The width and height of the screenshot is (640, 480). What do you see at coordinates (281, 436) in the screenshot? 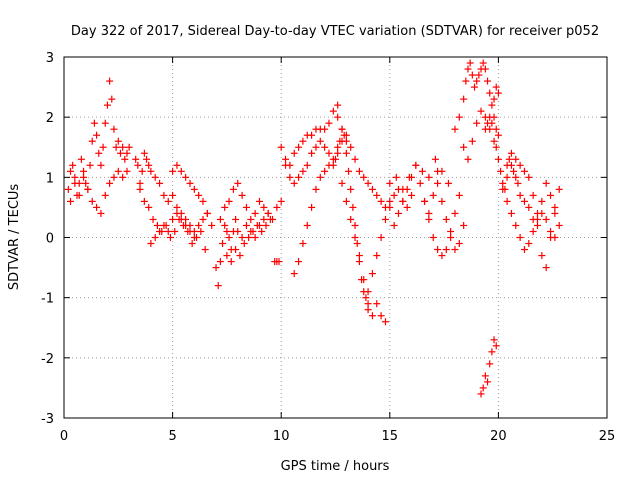
I see `x-tick-label: 10` at bounding box center [281, 436].